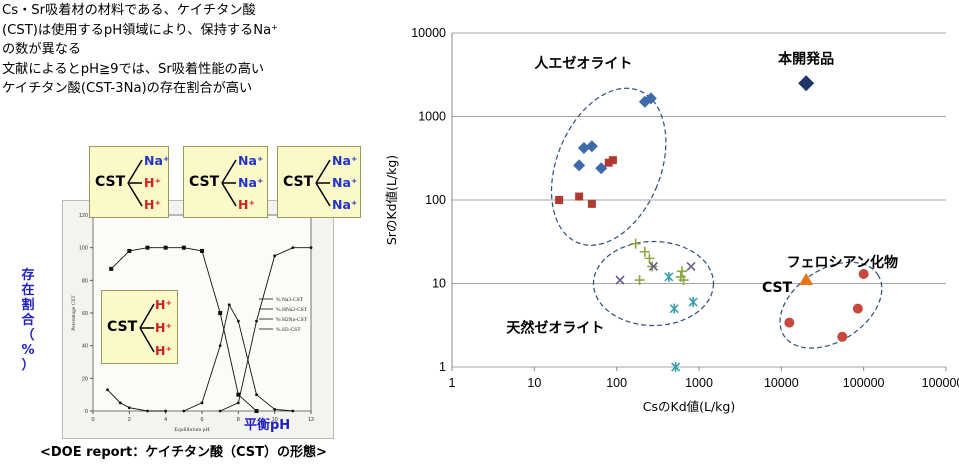 This screenshot has height=468, width=959. Describe the element at coordinates (781, 383) in the screenshot. I see `x-tick-label: 10000` at that location.